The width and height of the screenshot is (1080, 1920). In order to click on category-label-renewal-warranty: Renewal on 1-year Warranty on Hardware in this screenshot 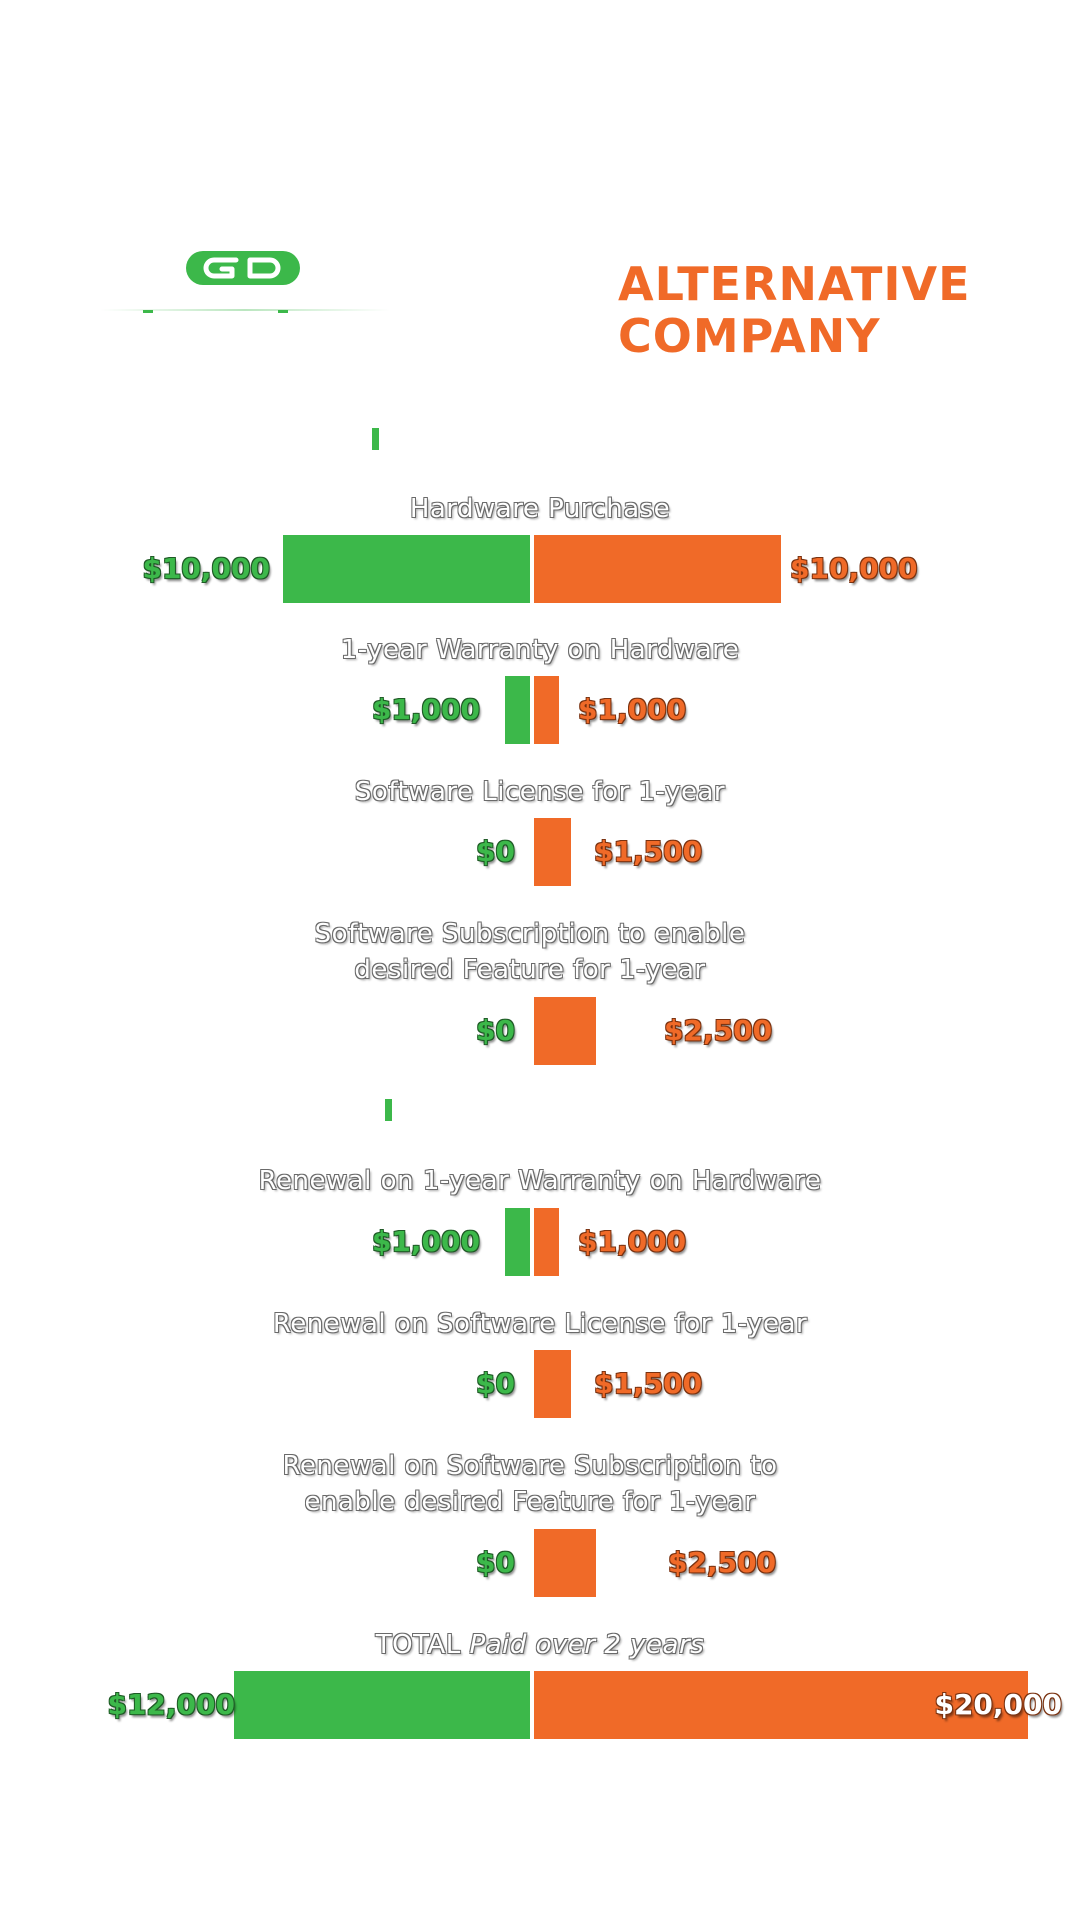, I will do `click(540, 1181)`.